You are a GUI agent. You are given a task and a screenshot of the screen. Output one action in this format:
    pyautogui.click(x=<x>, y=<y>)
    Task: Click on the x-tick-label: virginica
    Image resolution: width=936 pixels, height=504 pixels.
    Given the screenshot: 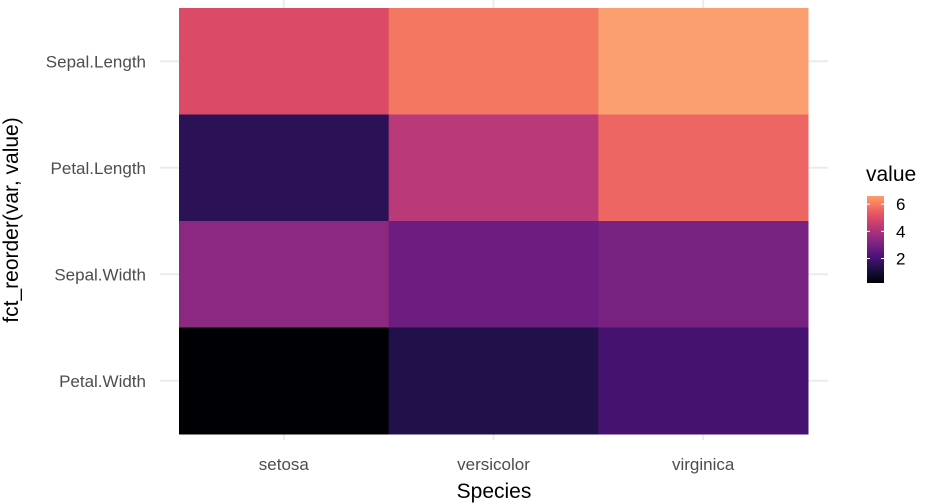 What is the action you would take?
    pyautogui.click(x=703, y=464)
    